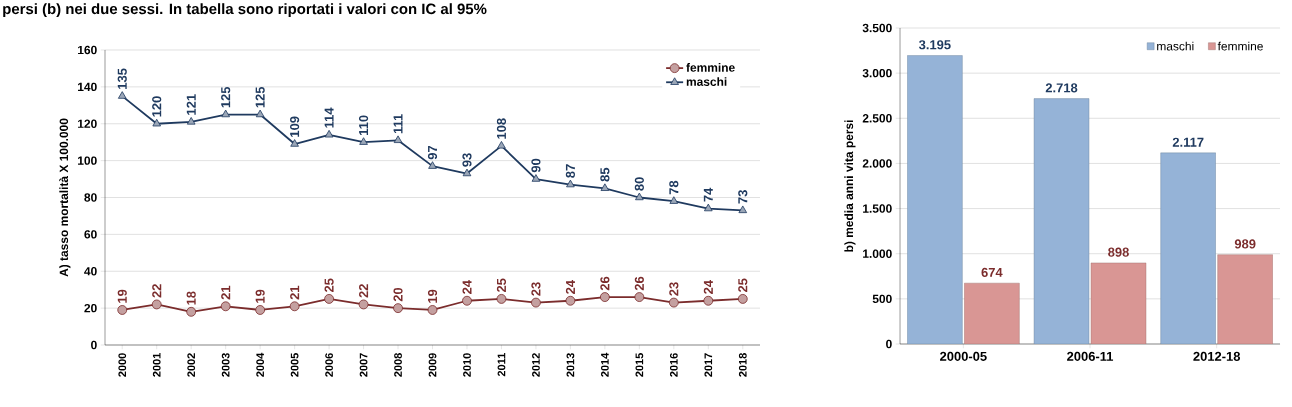 The width and height of the screenshot is (1292, 407). What do you see at coordinates (432, 152) in the screenshot?
I see `data-label: 97` at bounding box center [432, 152].